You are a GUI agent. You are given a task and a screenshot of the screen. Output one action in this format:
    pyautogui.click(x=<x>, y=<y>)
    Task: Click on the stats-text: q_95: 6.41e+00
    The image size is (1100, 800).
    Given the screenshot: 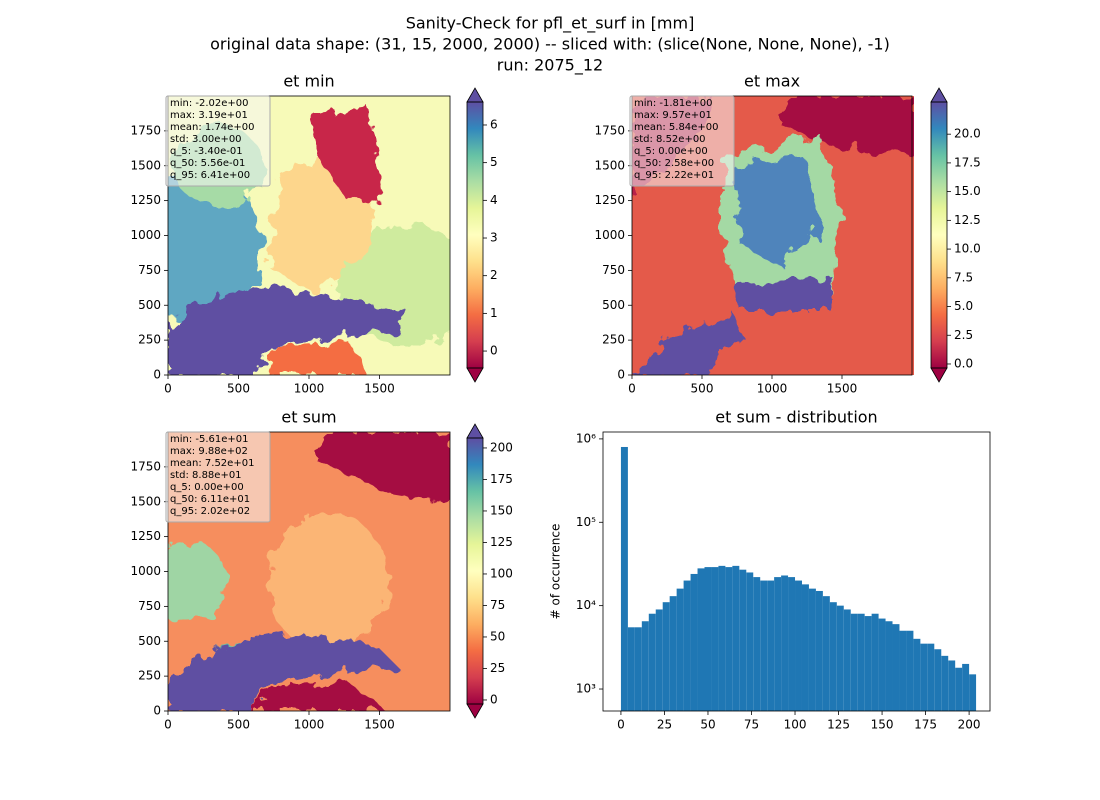 What is the action you would take?
    pyautogui.click(x=210, y=175)
    